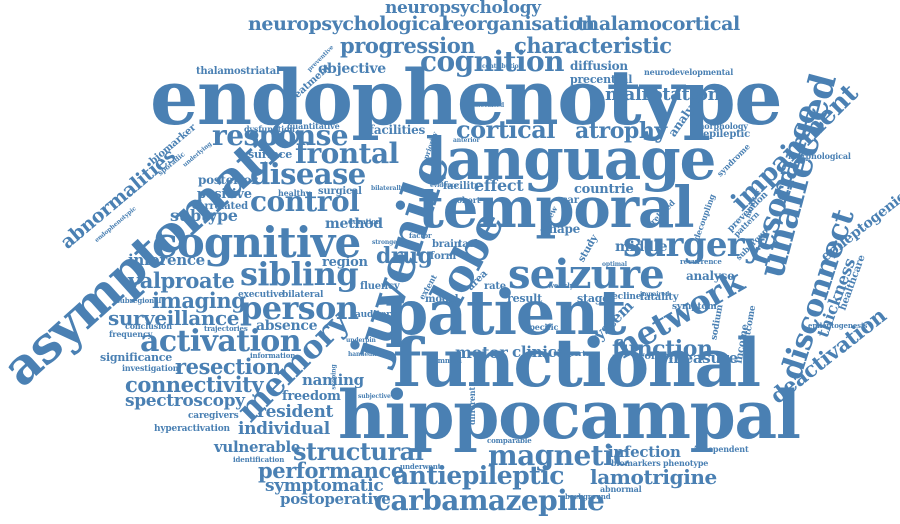  Describe the element at coordinates (295, 412) in the screenshot. I see `word-resident: resident` at that location.